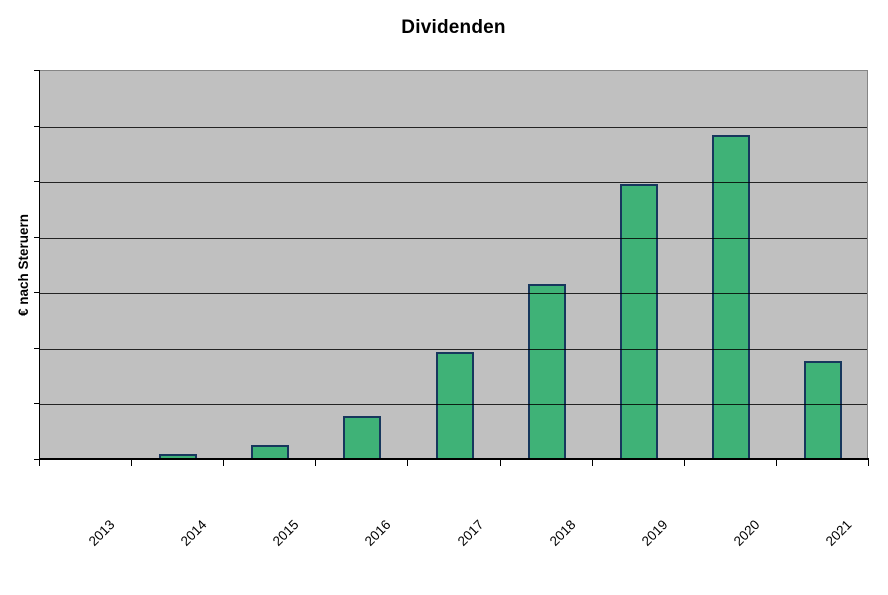  What do you see at coordinates (285, 533) in the screenshot?
I see `x-axis-label: 2015` at bounding box center [285, 533].